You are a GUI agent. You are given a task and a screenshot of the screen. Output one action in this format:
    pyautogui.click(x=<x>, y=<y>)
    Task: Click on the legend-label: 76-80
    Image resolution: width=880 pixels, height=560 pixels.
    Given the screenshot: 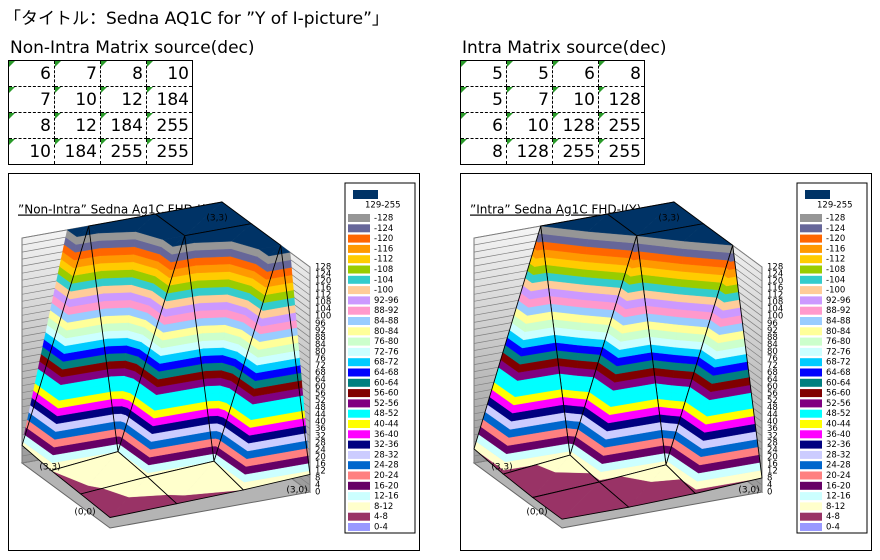 What is the action you would take?
    pyautogui.click(x=386, y=342)
    